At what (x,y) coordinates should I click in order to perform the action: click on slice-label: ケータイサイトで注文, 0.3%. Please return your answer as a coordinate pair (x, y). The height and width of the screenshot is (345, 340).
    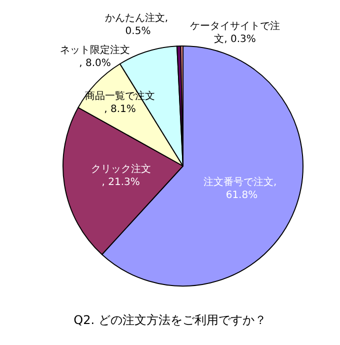
    Looking at the image, I should click on (235, 32).